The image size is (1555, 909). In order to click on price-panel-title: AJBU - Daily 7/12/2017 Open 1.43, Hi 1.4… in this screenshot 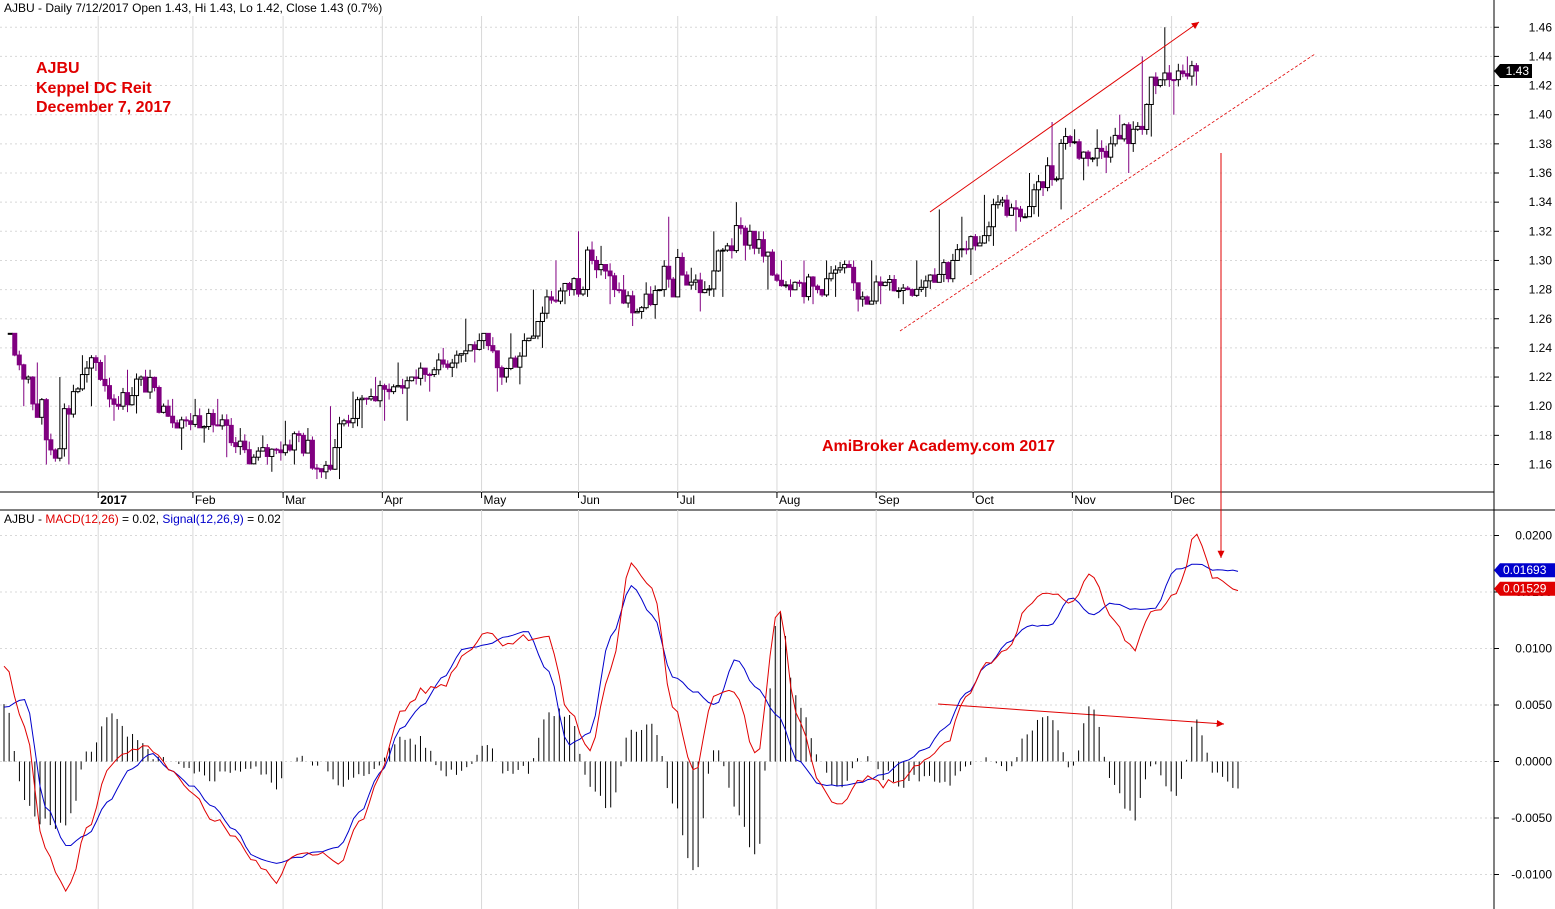, I will do `click(193, 8)`.